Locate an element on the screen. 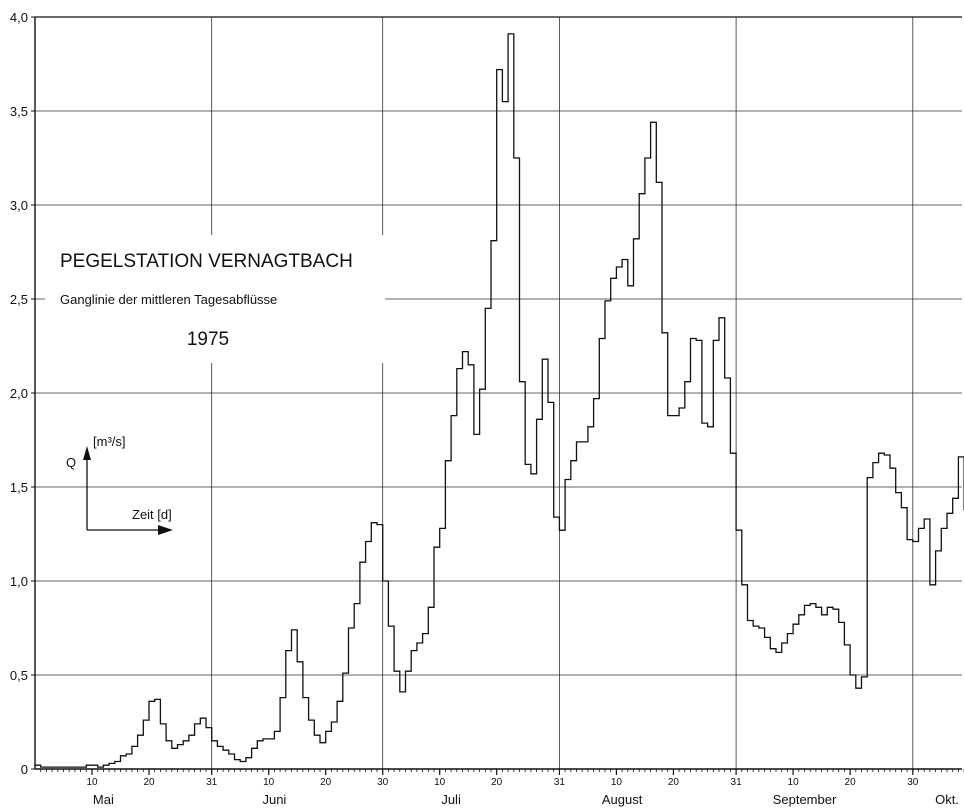 Image resolution: width=964 pixels, height=811 pixels. axis-legend: Q [m³/s] Zeit [d] is located at coordinates (119, 484).